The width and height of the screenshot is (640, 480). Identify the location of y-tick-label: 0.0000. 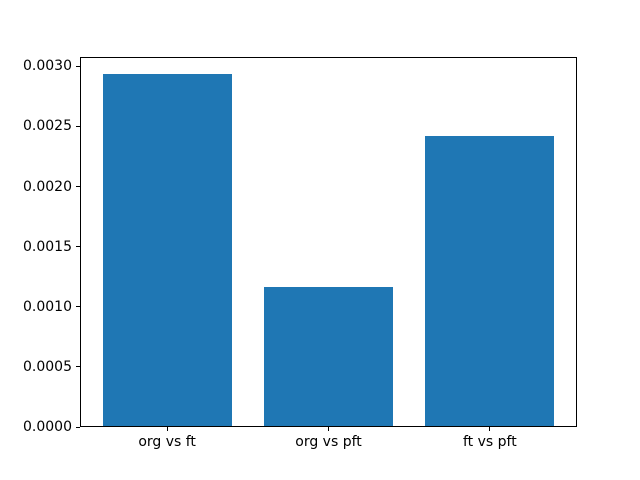
(47, 427).